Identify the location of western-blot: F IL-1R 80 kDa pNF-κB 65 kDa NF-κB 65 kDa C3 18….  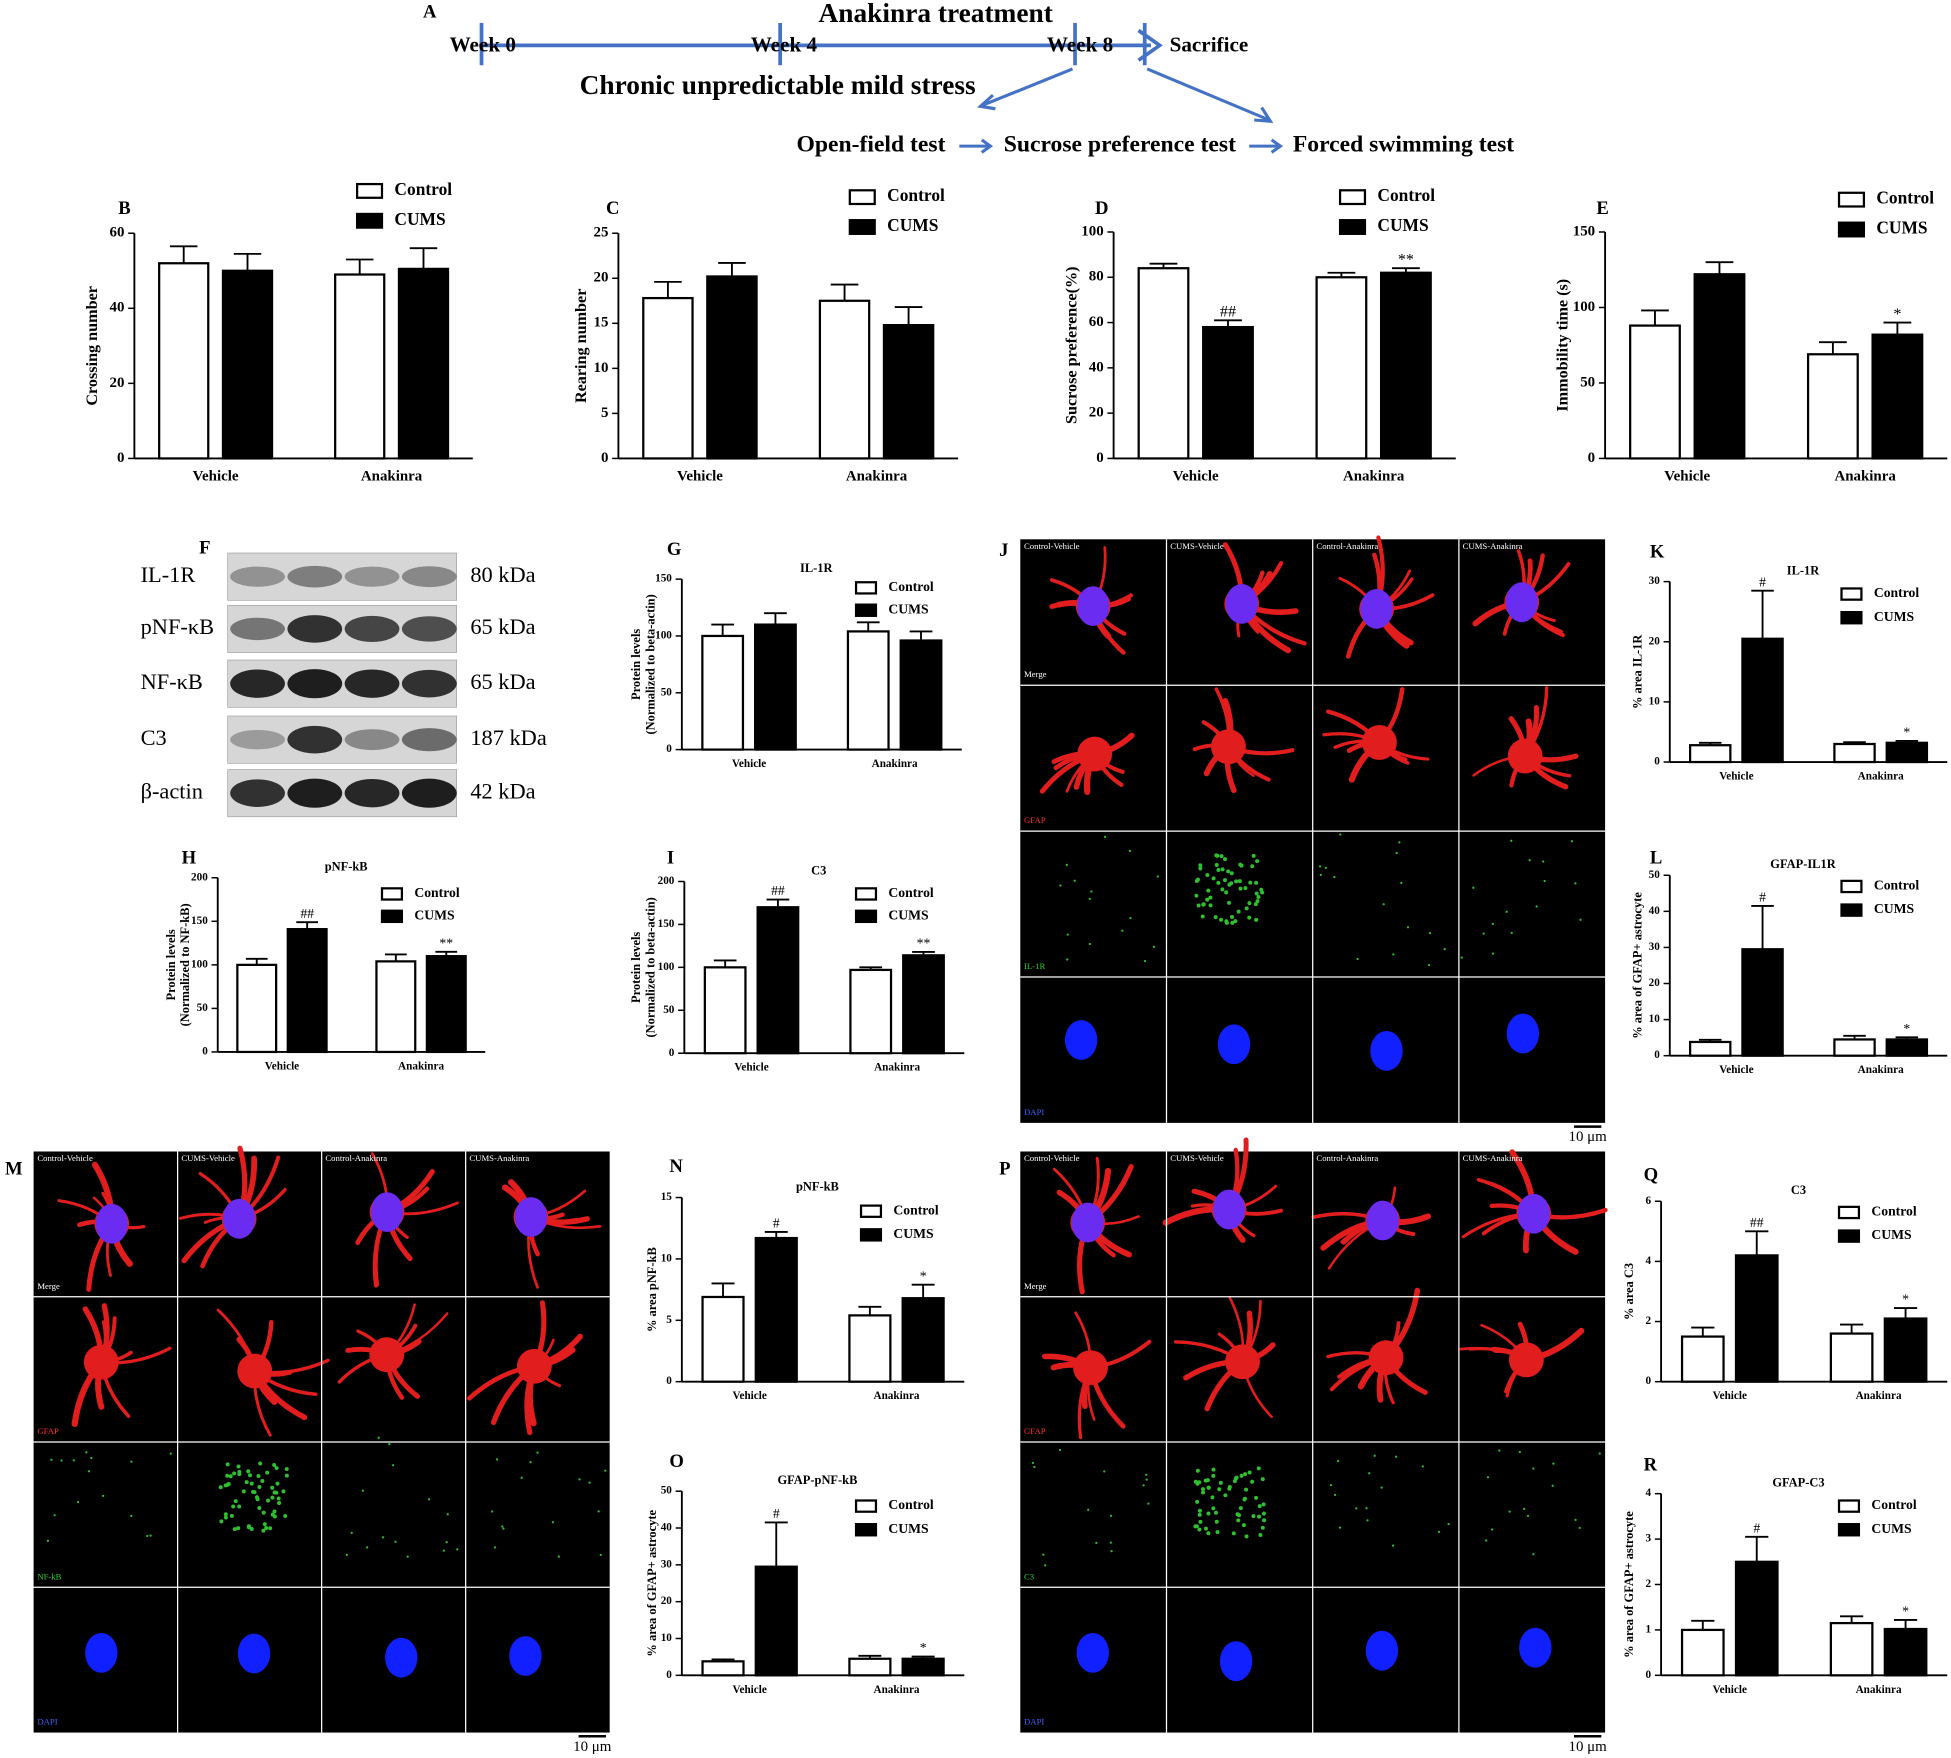
(344, 678).